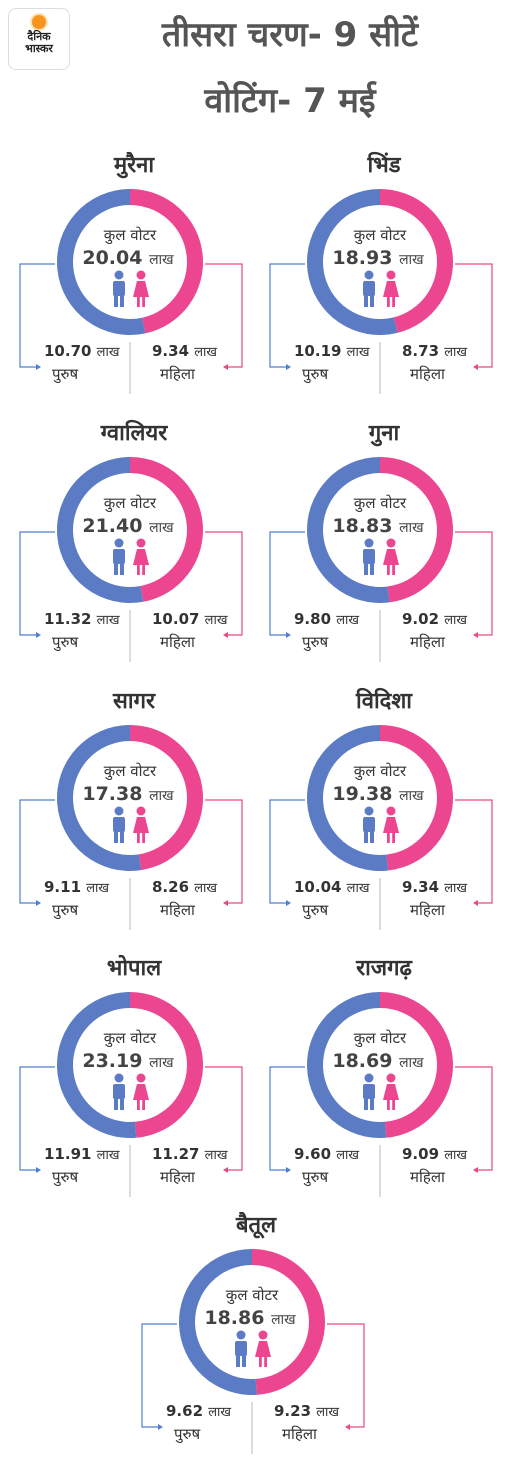 This screenshot has height=1462, width=512. What do you see at coordinates (327, 619) in the screenshot?
I see `male-voters-value: 9.80 लाख` at bounding box center [327, 619].